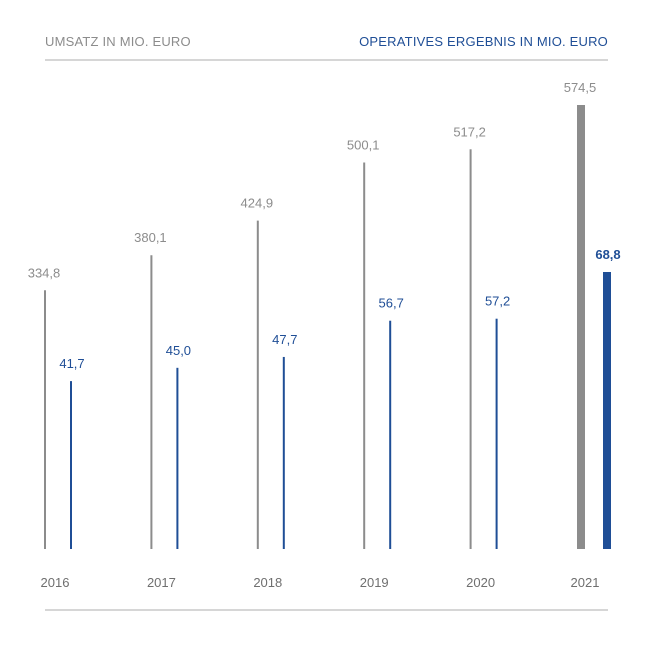  What do you see at coordinates (580, 87) in the screenshot?
I see `umsatz-label-2021: 574,5` at bounding box center [580, 87].